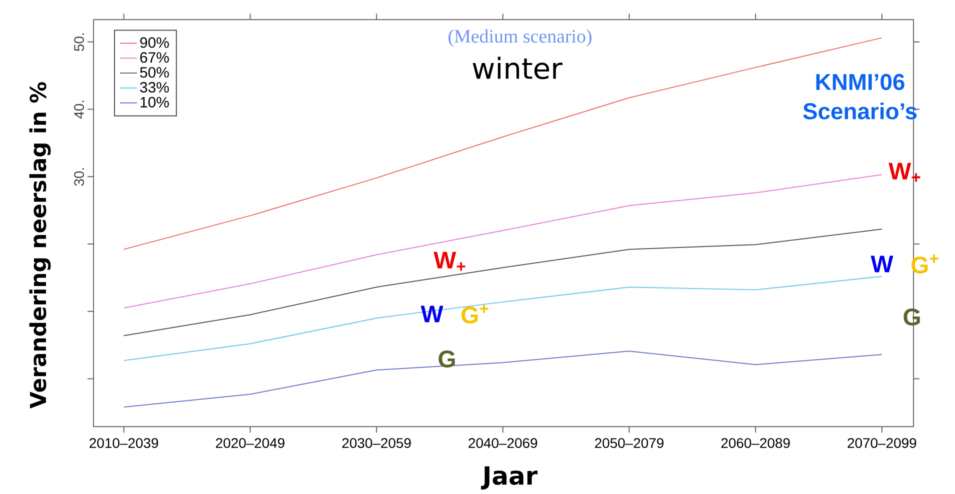  I want to click on legend-label: 33%, so click(154, 87).